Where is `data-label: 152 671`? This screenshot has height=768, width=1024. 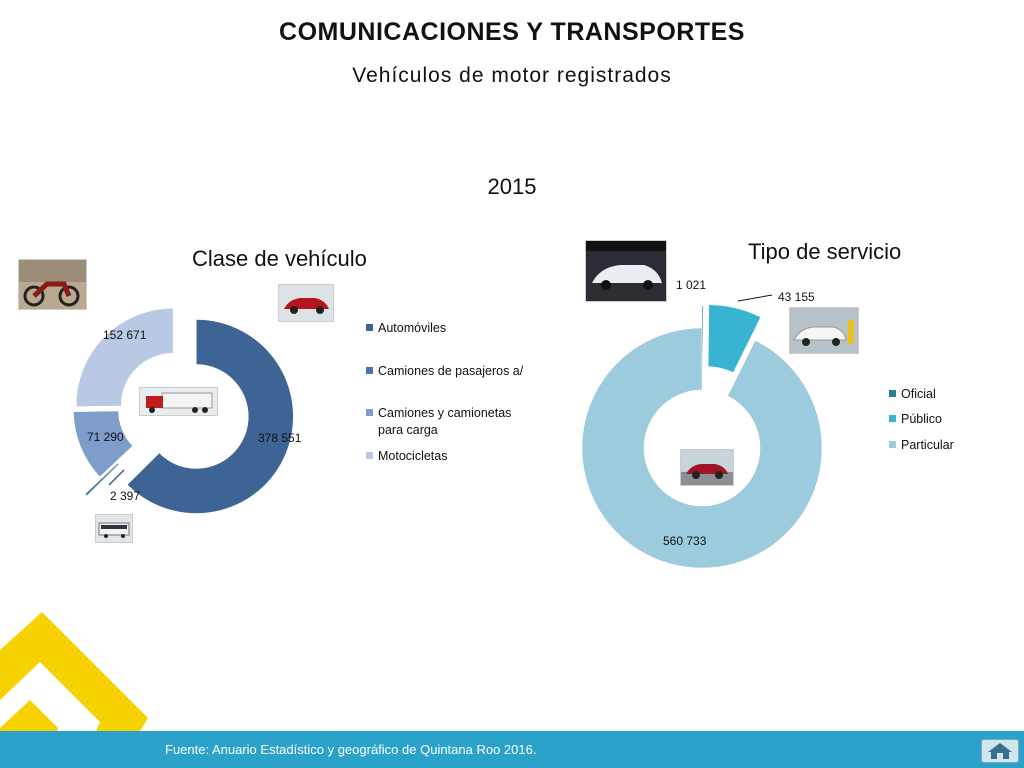 data-label: 152 671 is located at coordinates (125, 335).